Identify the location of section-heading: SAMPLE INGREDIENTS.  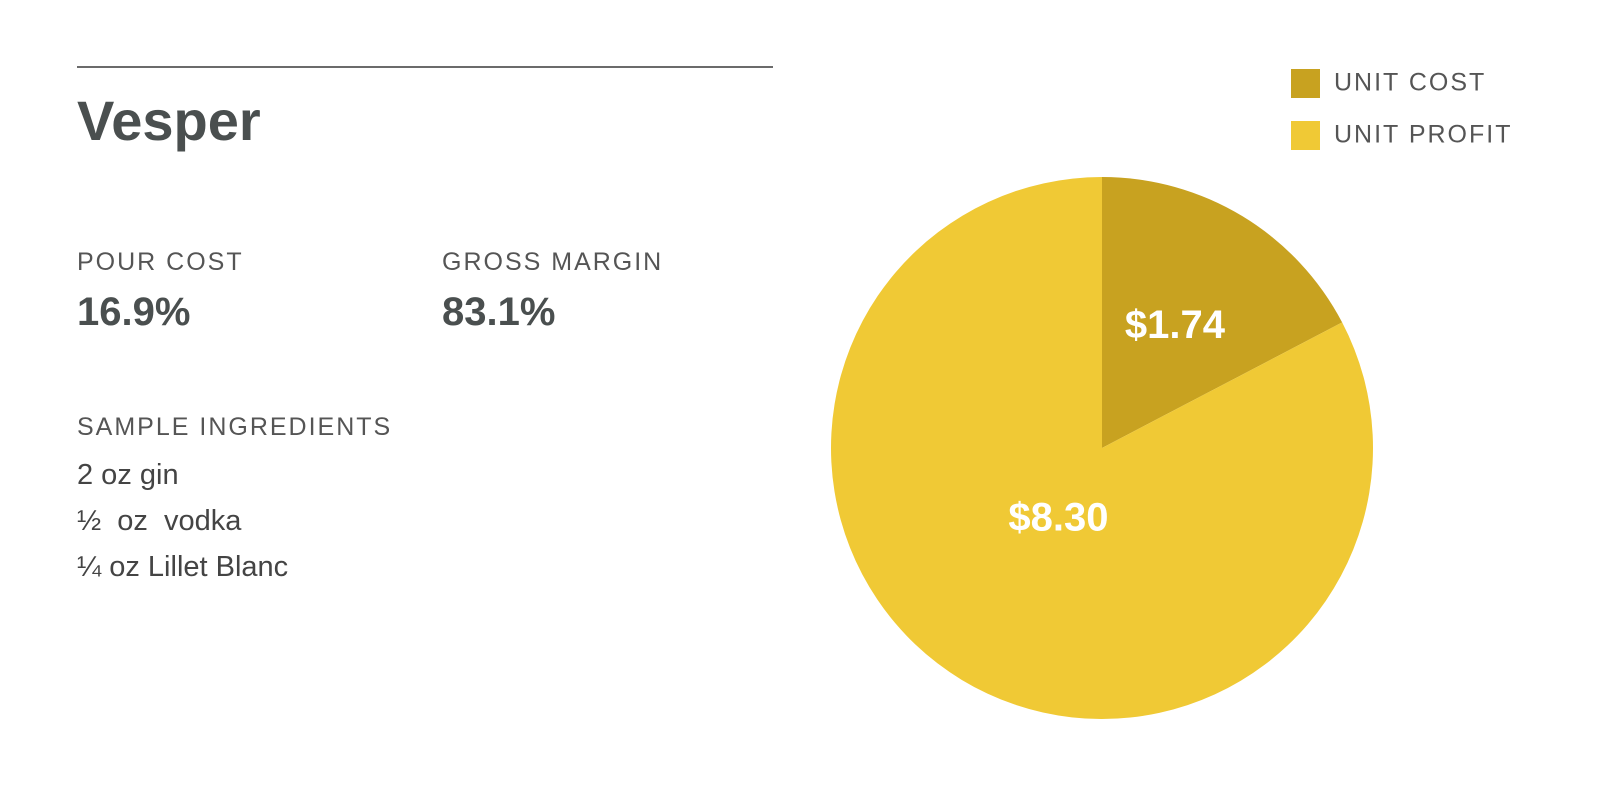
(235, 427).